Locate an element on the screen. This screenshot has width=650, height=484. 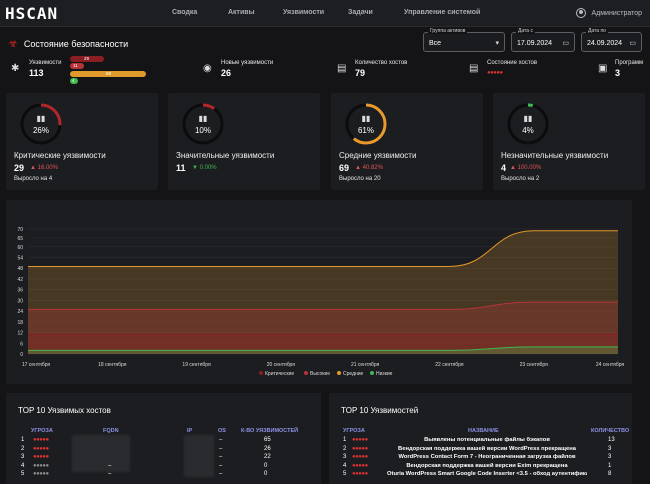
page-title: ☣ Состояние безопасности is located at coordinates (68, 43).